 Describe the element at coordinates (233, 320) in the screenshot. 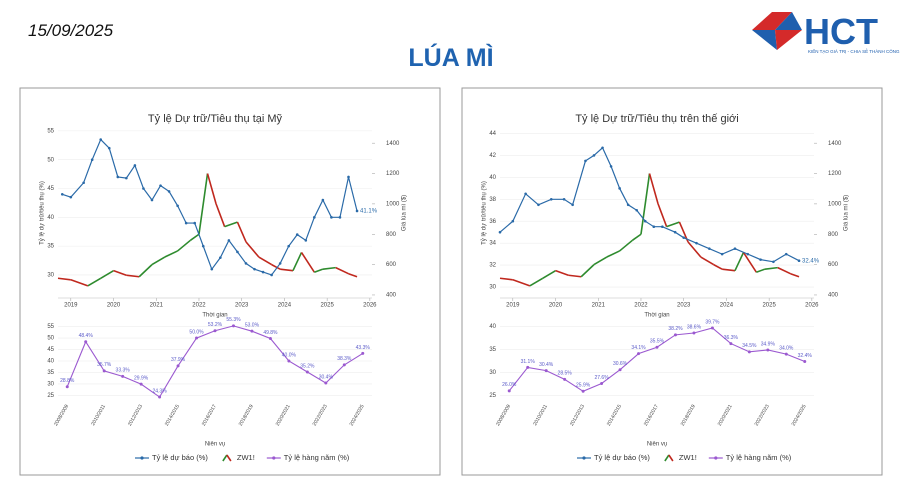

I see `value-label: 55.3%` at that location.